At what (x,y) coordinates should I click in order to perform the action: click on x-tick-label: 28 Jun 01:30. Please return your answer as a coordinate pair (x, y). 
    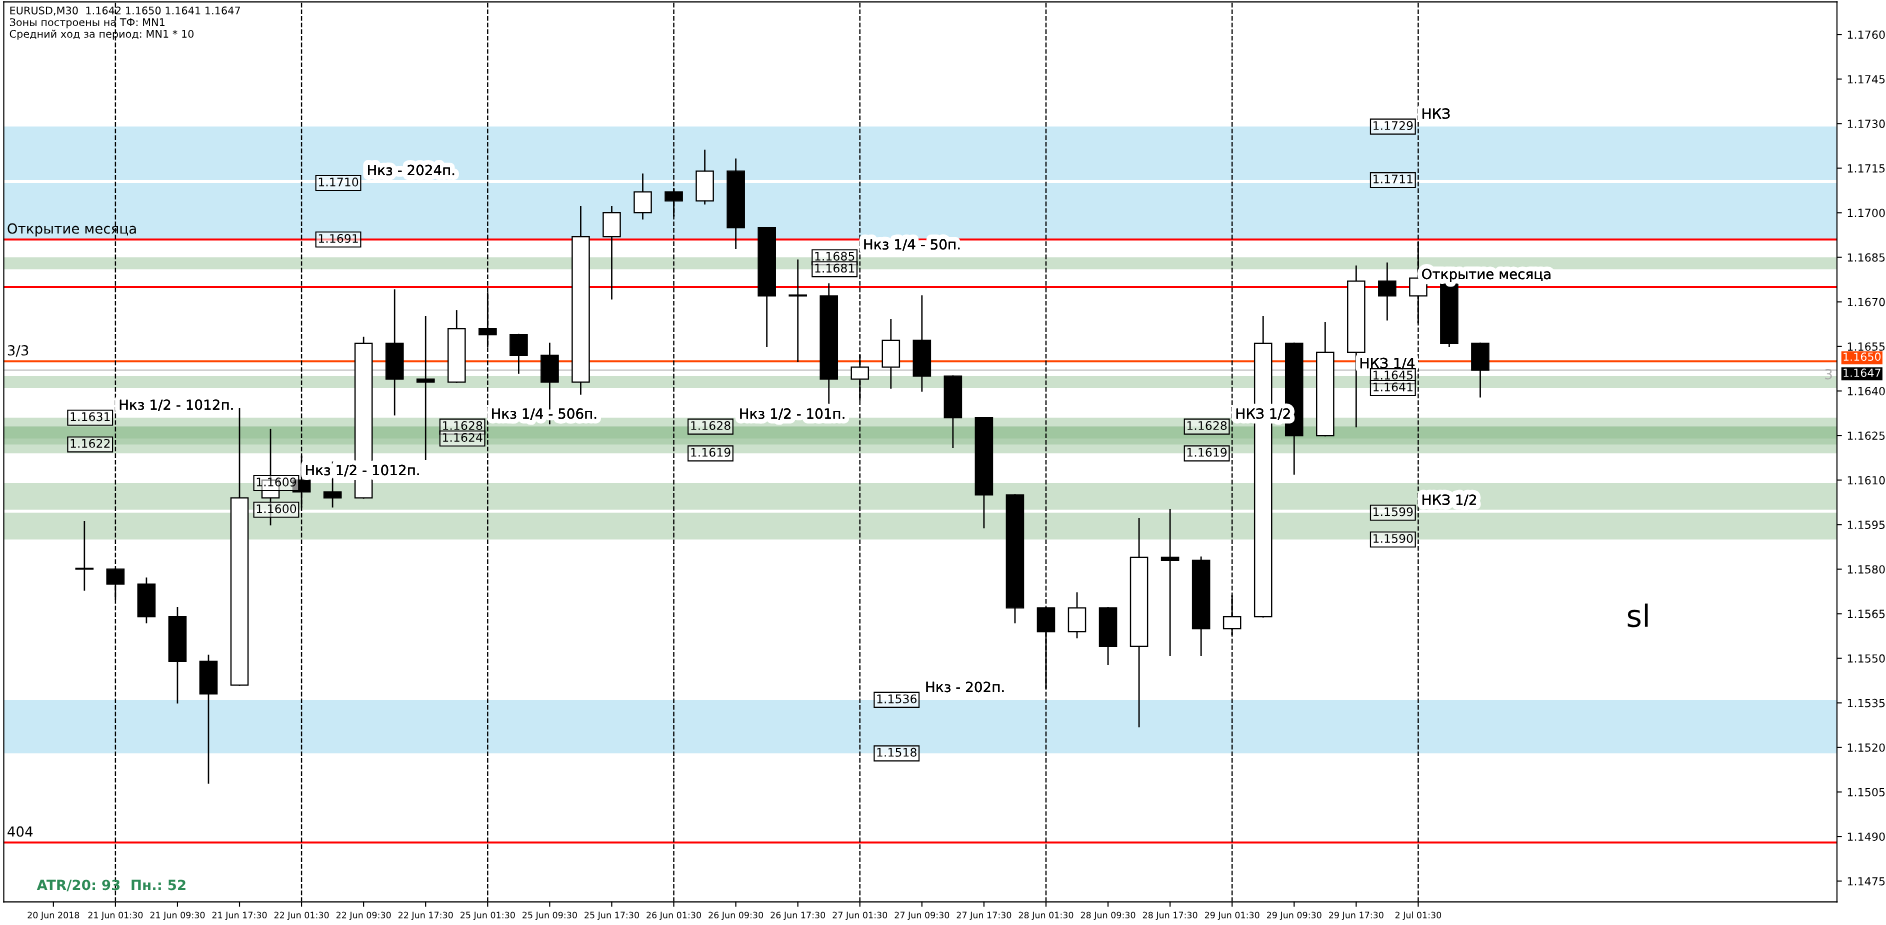
    Looking at the image, I should click on (1046, 915).